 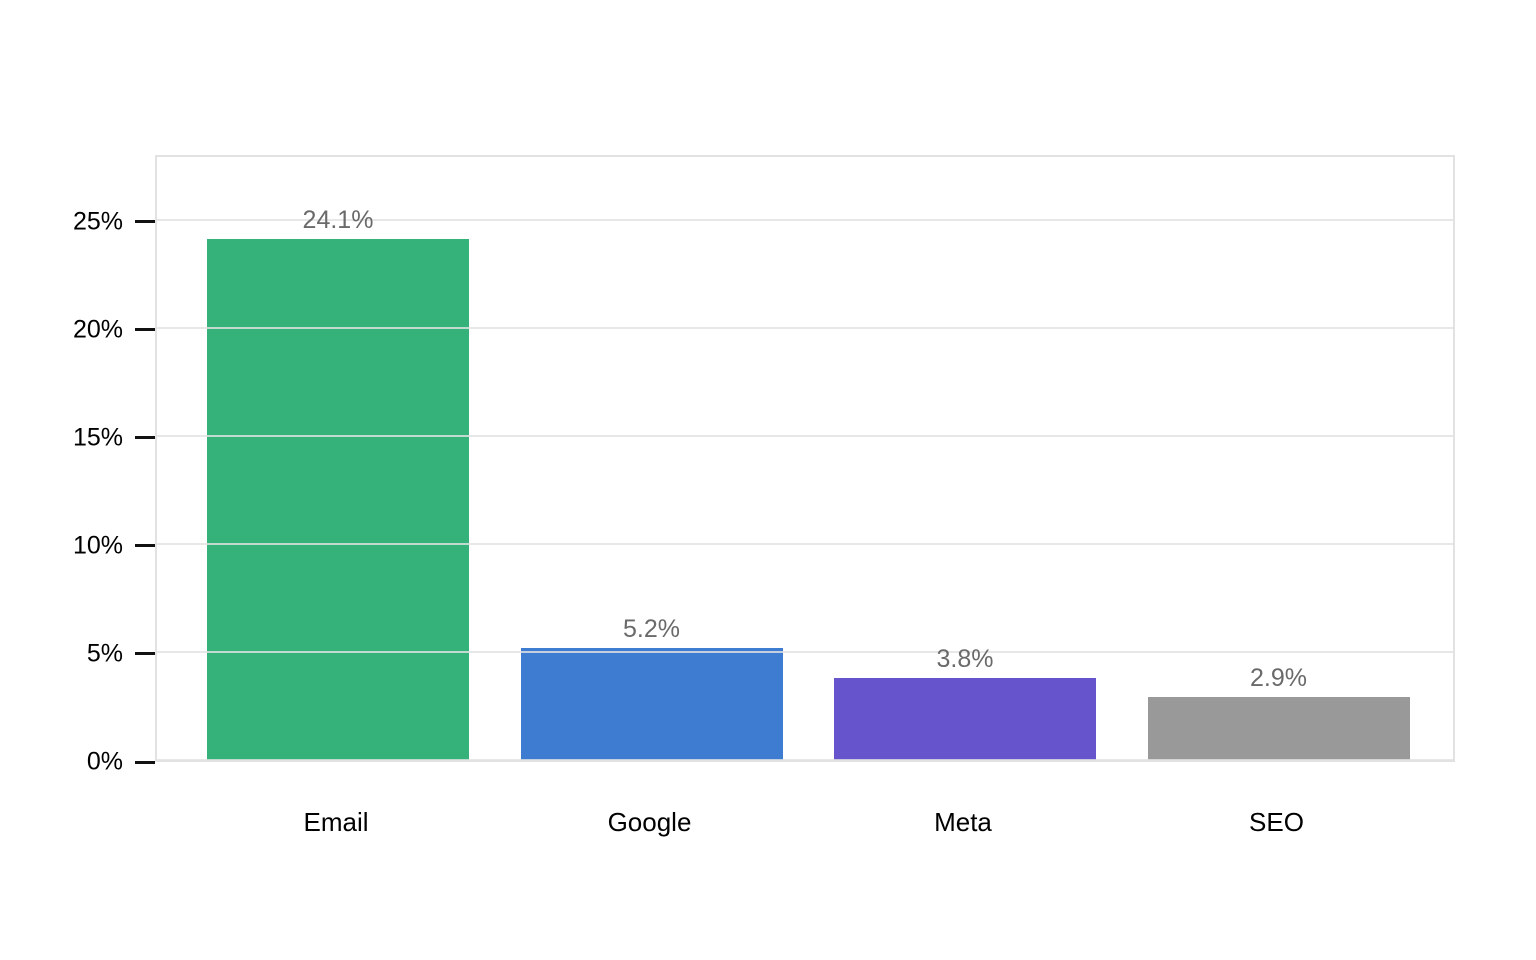 What do you see at coordinates (805, 435) in the screenshot?
I see `gridline-15%` at bounding box center [805, 435].